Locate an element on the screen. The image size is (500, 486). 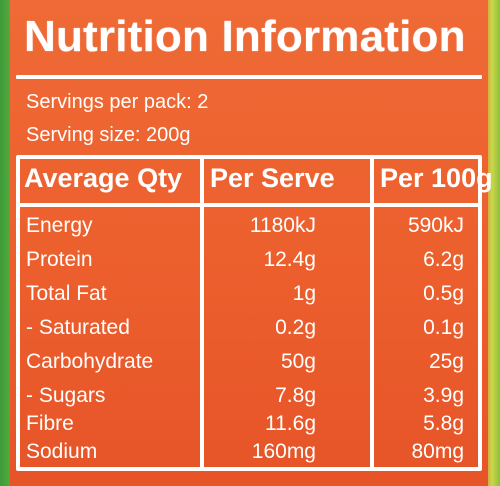
header-divider is located at coordinates (249, 205).